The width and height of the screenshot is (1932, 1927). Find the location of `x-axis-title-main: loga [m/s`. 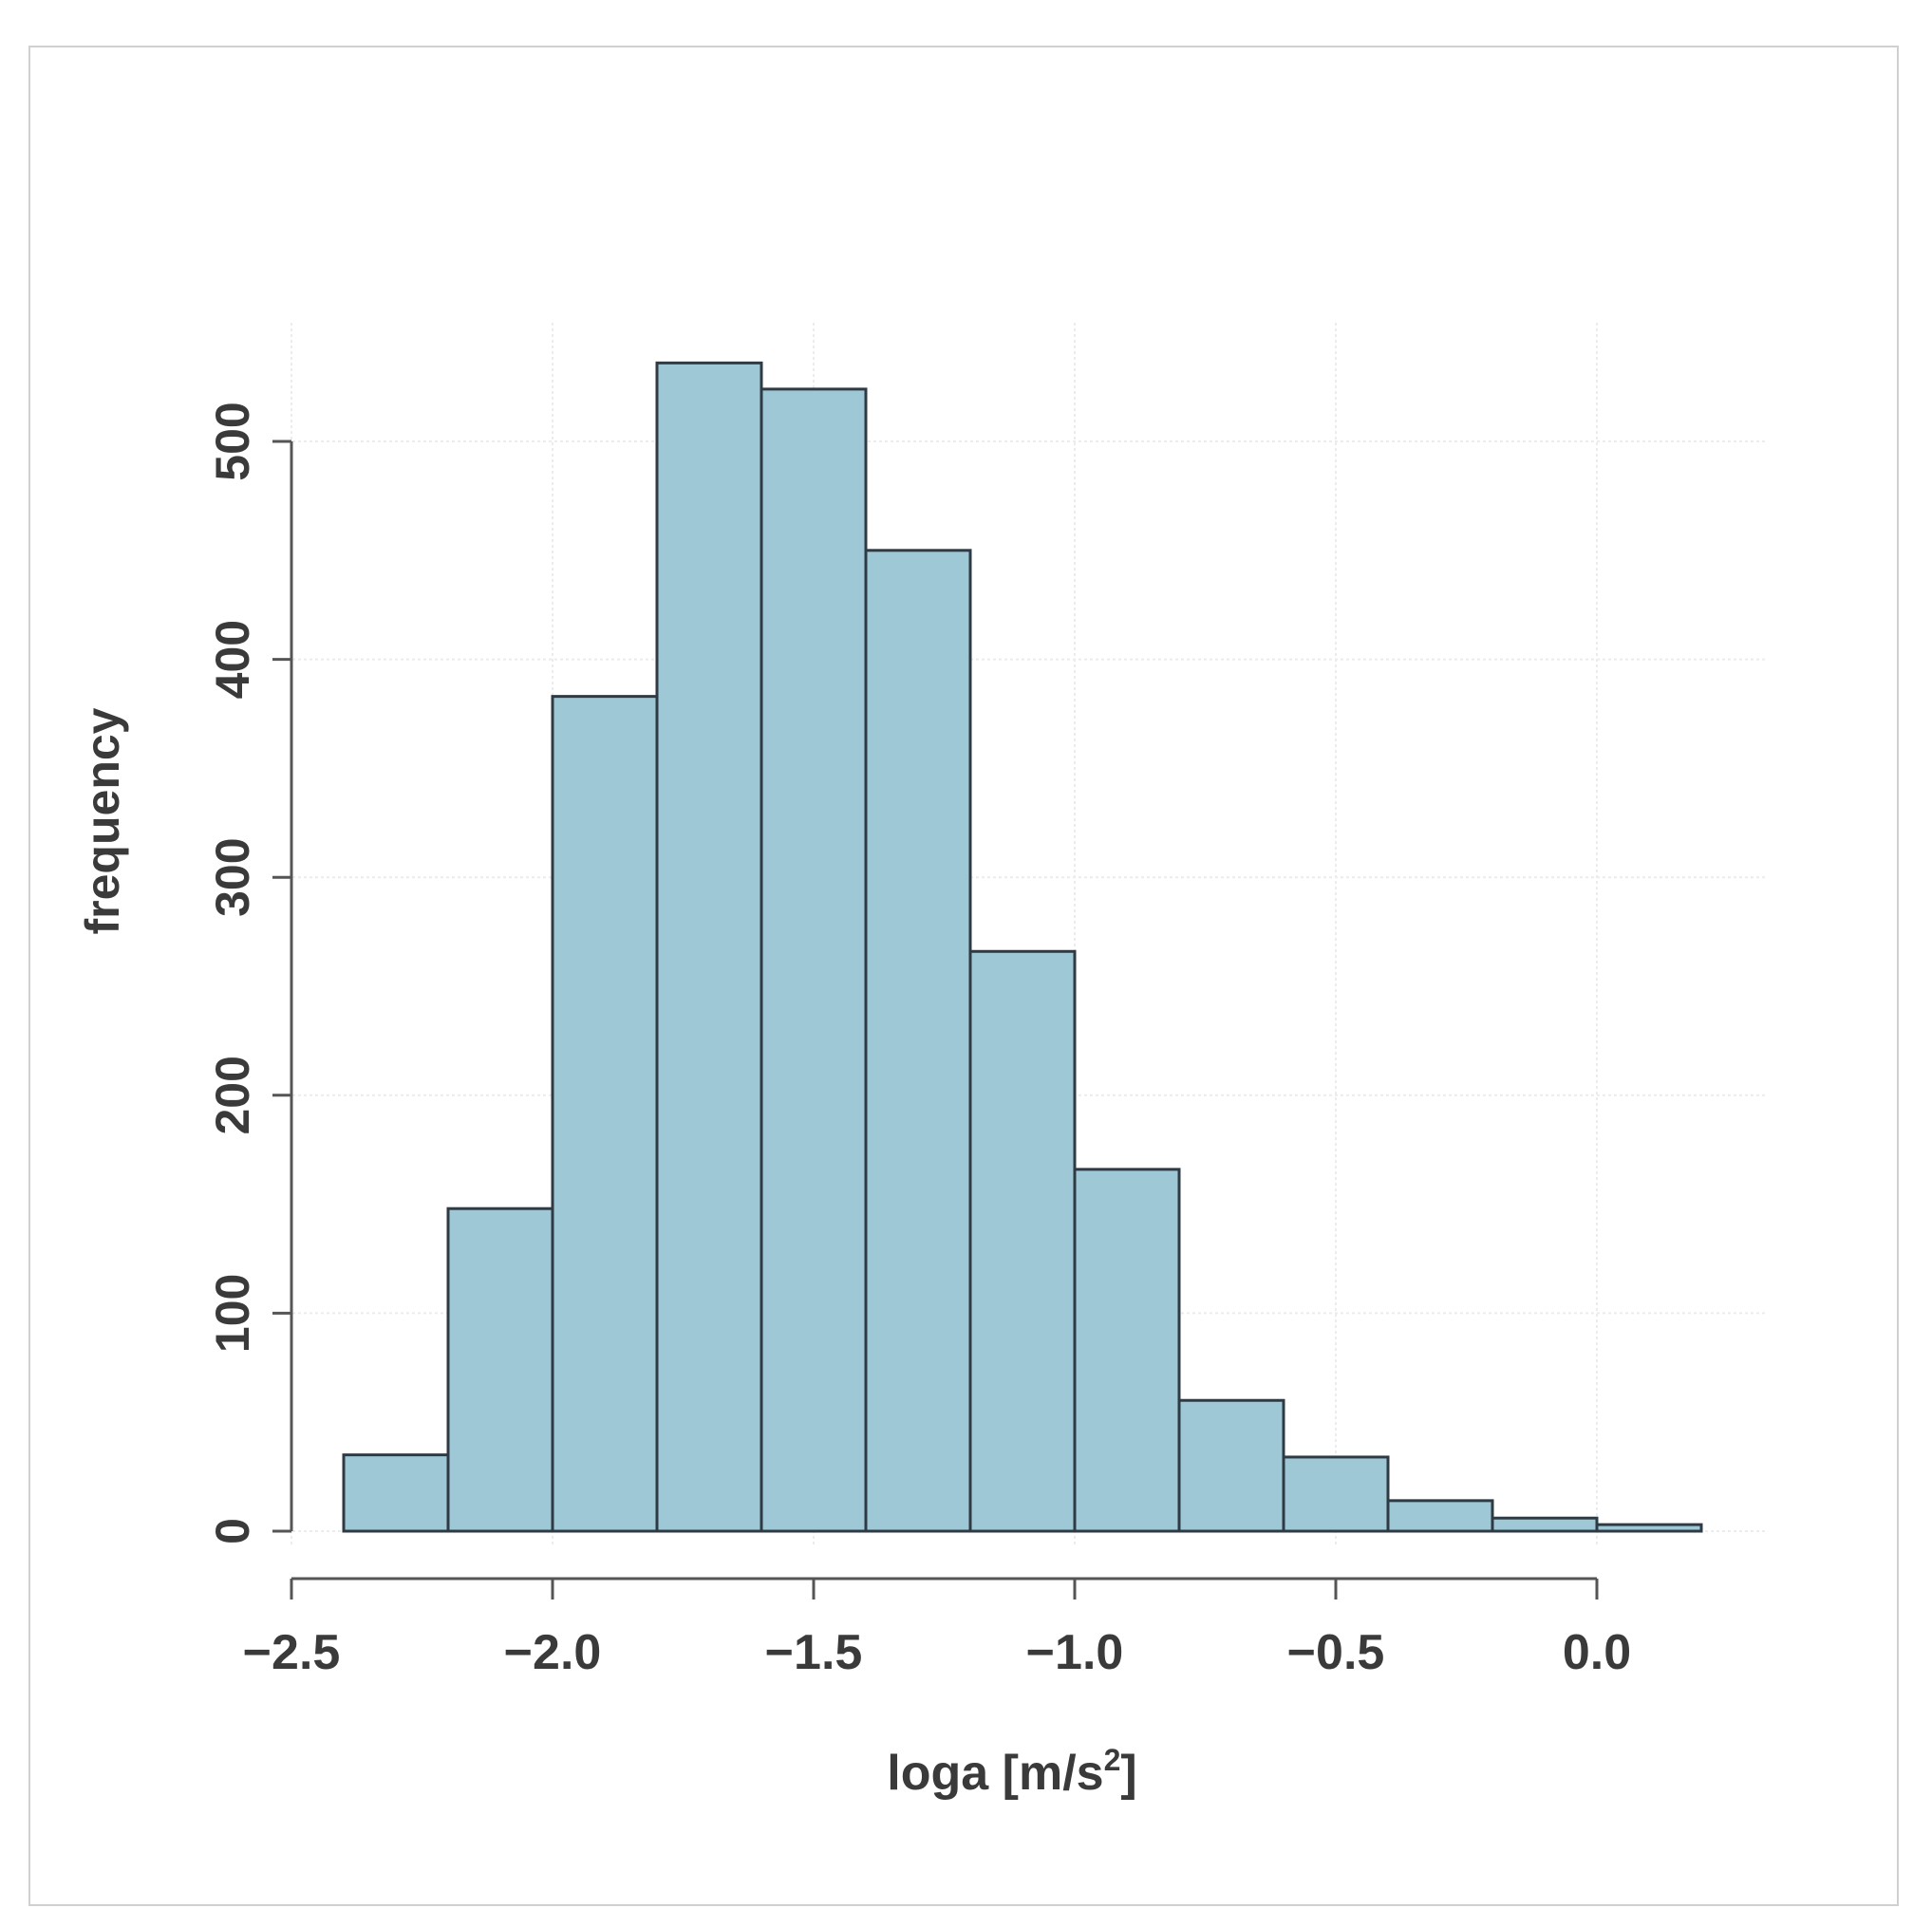

x-axis-title-main: loga [m/s is located at coordinates (995, 1774).